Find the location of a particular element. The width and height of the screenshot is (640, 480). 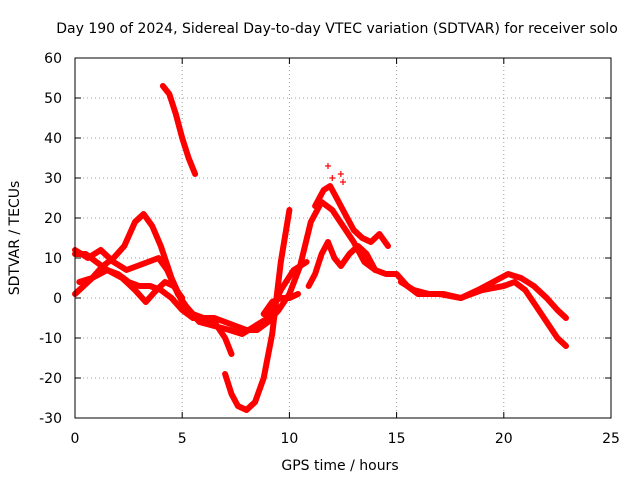

y-axis-label: SDTVAR / TECUs is located at coordinates (15, 238).